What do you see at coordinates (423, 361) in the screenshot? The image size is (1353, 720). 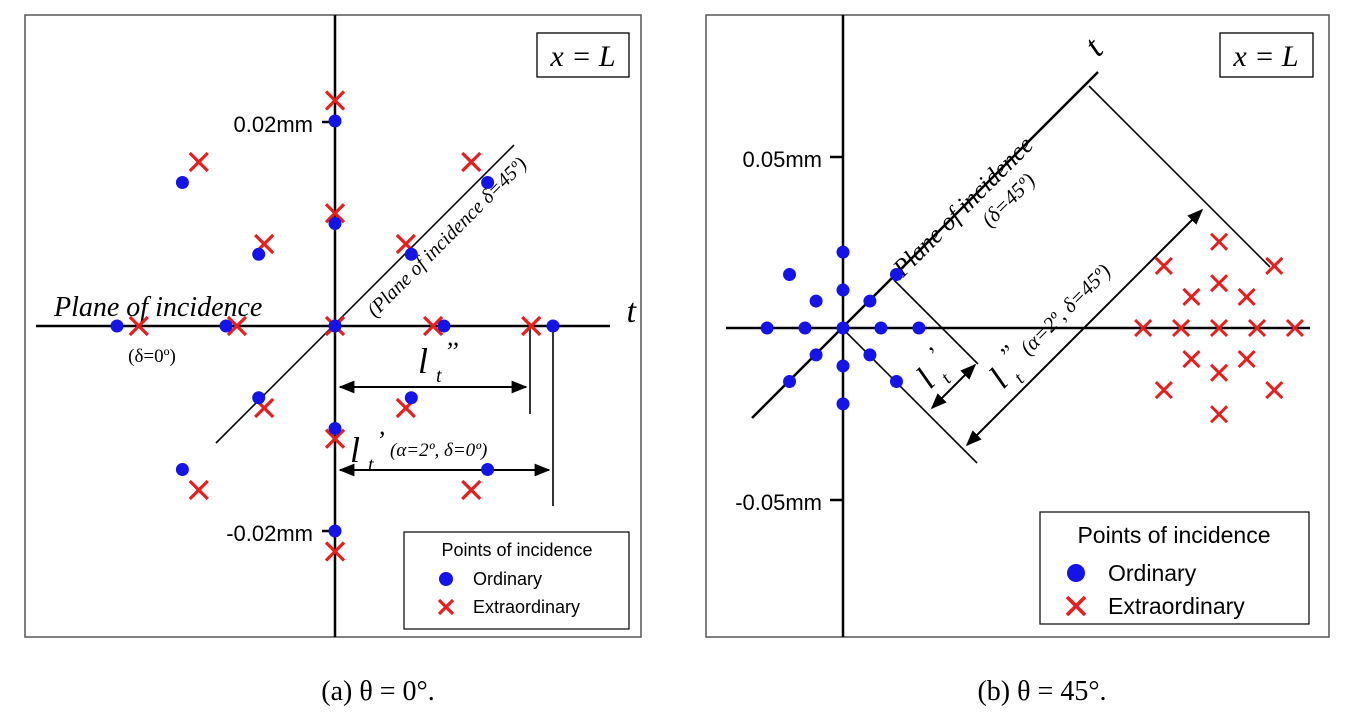 I see `panel-a-lt2-symbol: l` at bounding box center [423, 361].